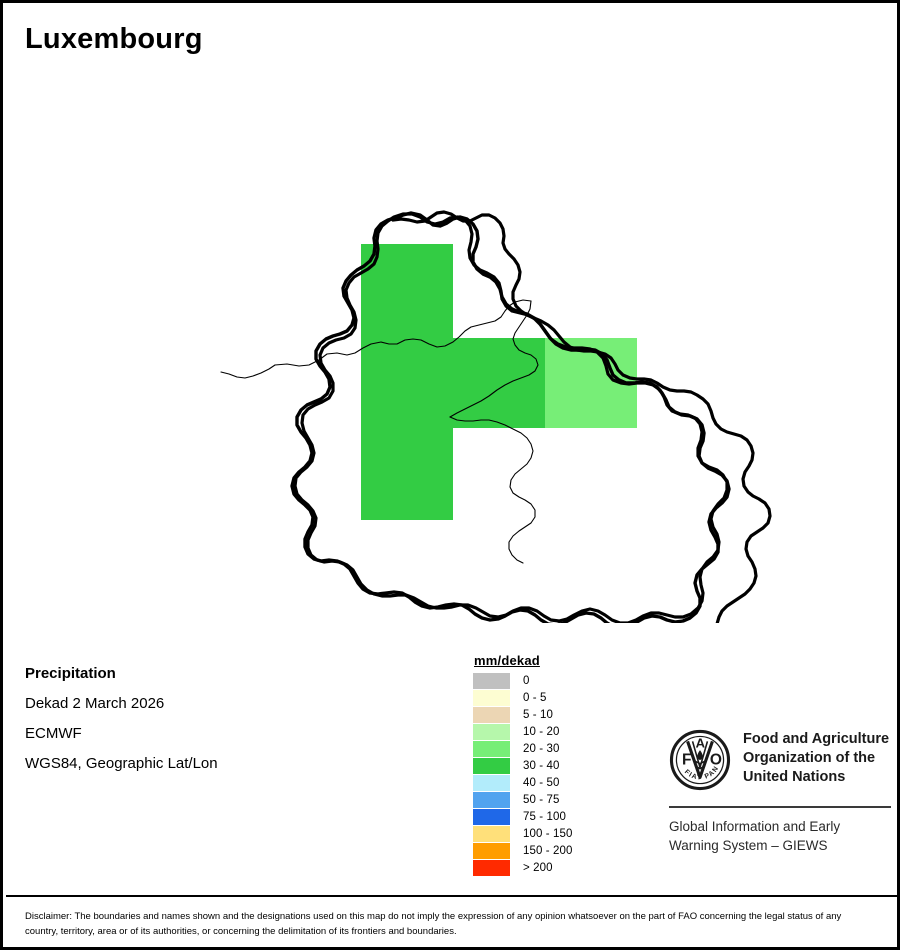  I want to click on legend-label: 30 - 40, so click(541, 765).